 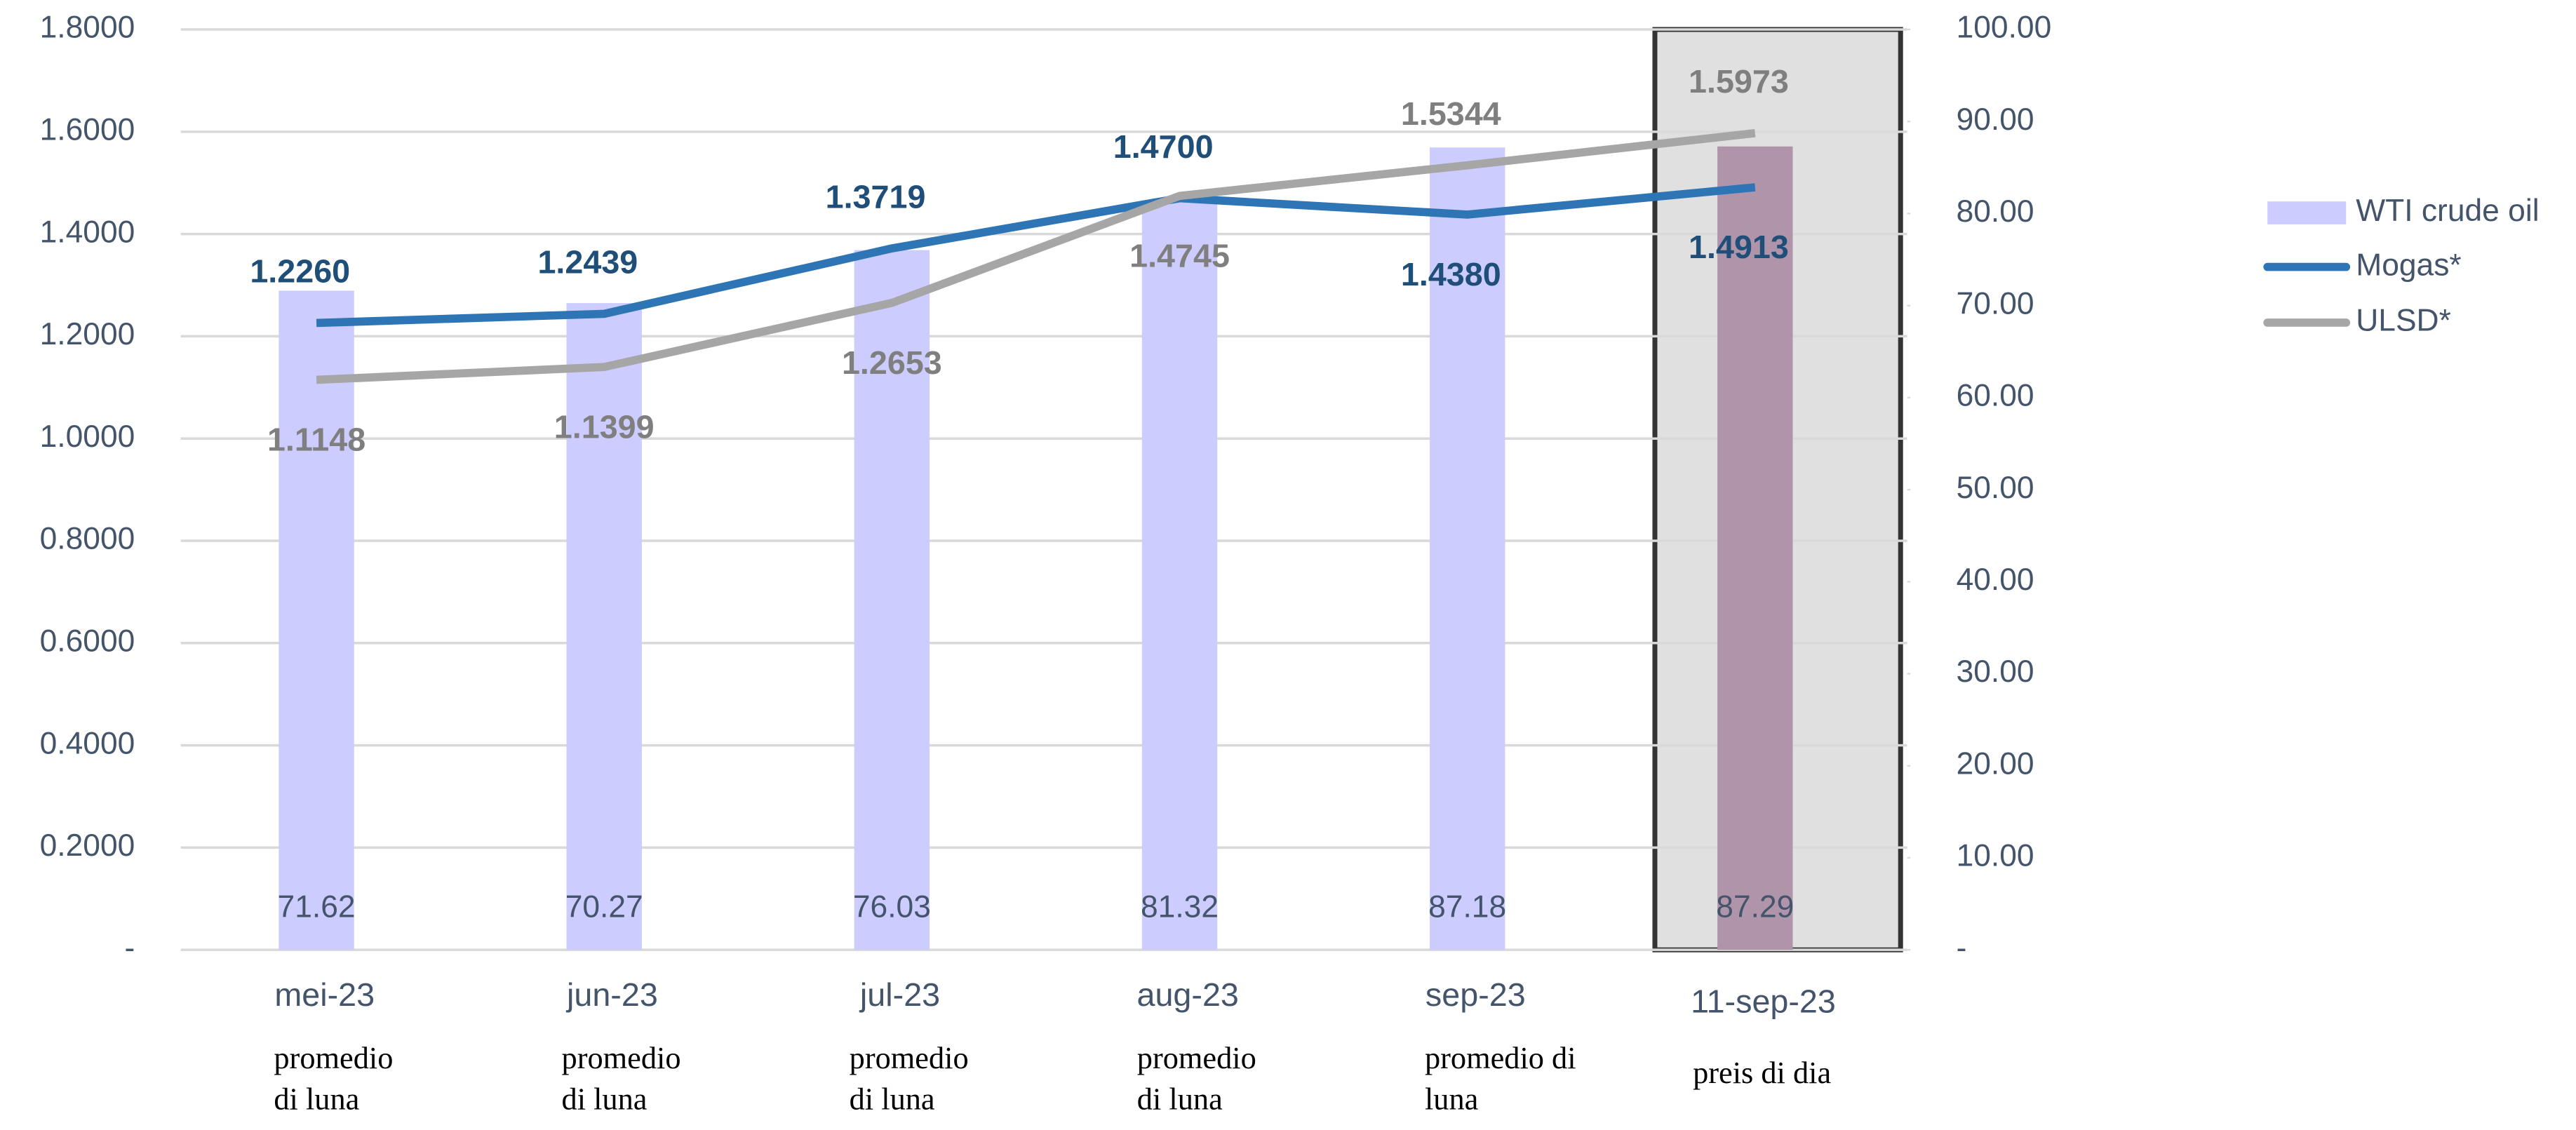 I want to click on legend-label: WTI crude oil, so click(x=2447, y=211).